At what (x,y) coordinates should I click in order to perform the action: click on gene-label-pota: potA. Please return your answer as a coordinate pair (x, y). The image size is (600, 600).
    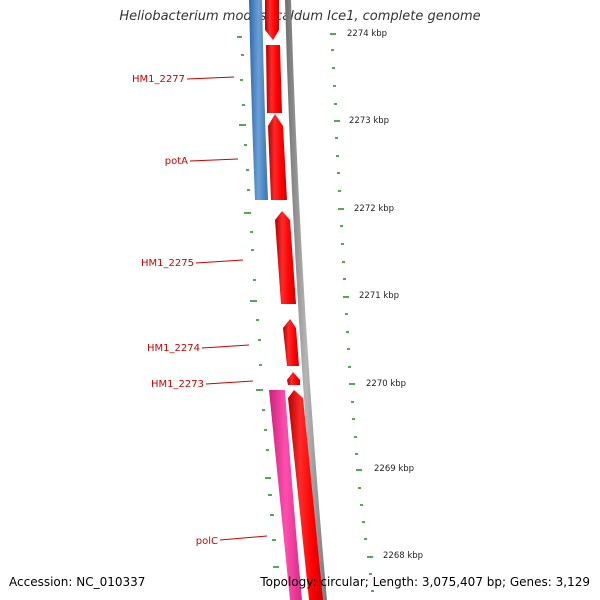
    Looking at the image, I should click on (176, 161).